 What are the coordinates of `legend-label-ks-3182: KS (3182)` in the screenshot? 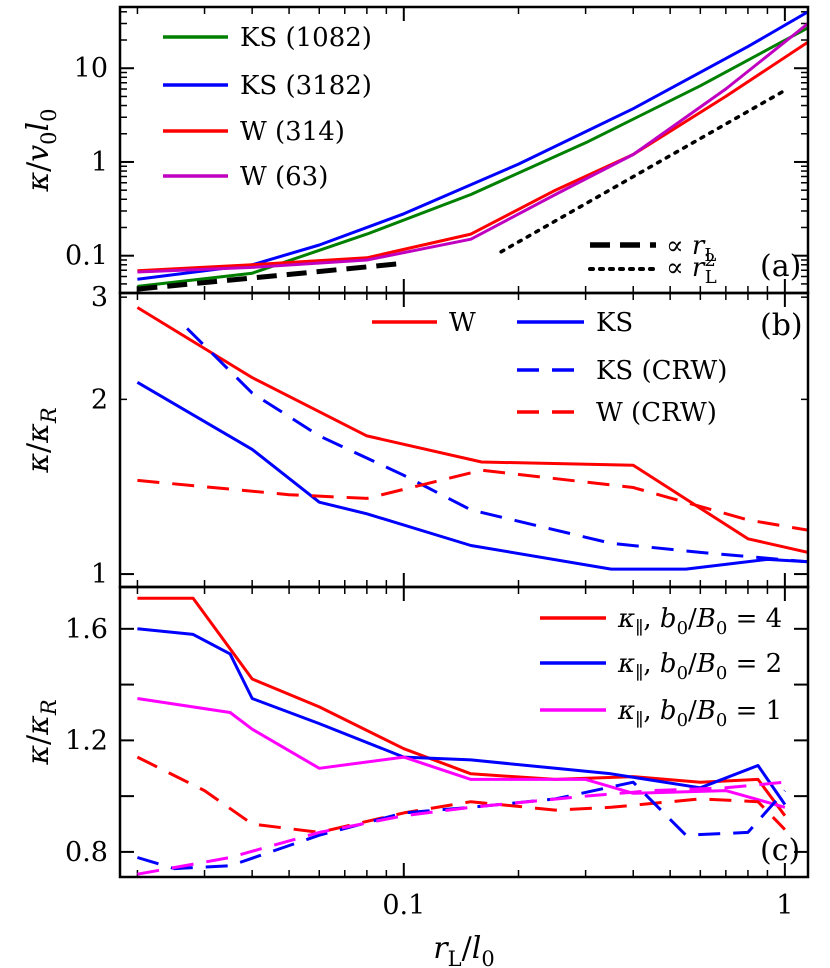 It's located at (306, 86).